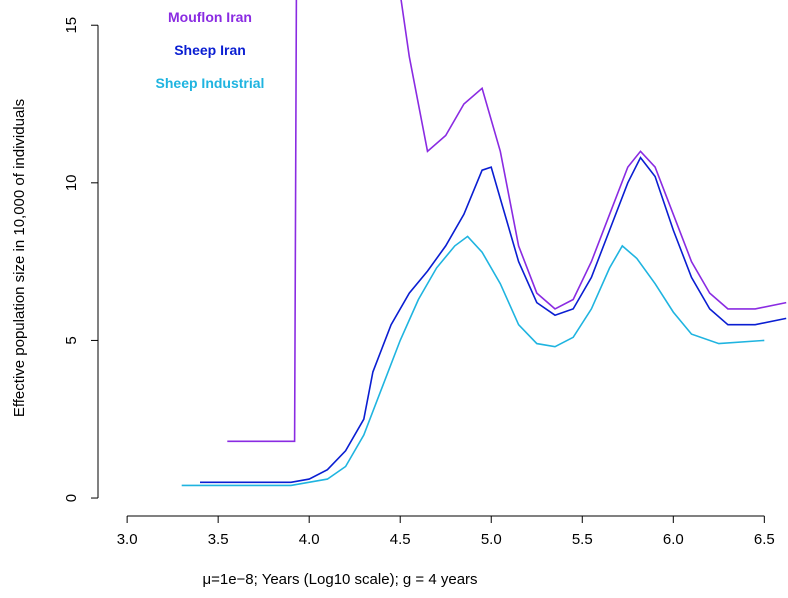  I want to click on y-tick-label: 10, so click(71, 182).